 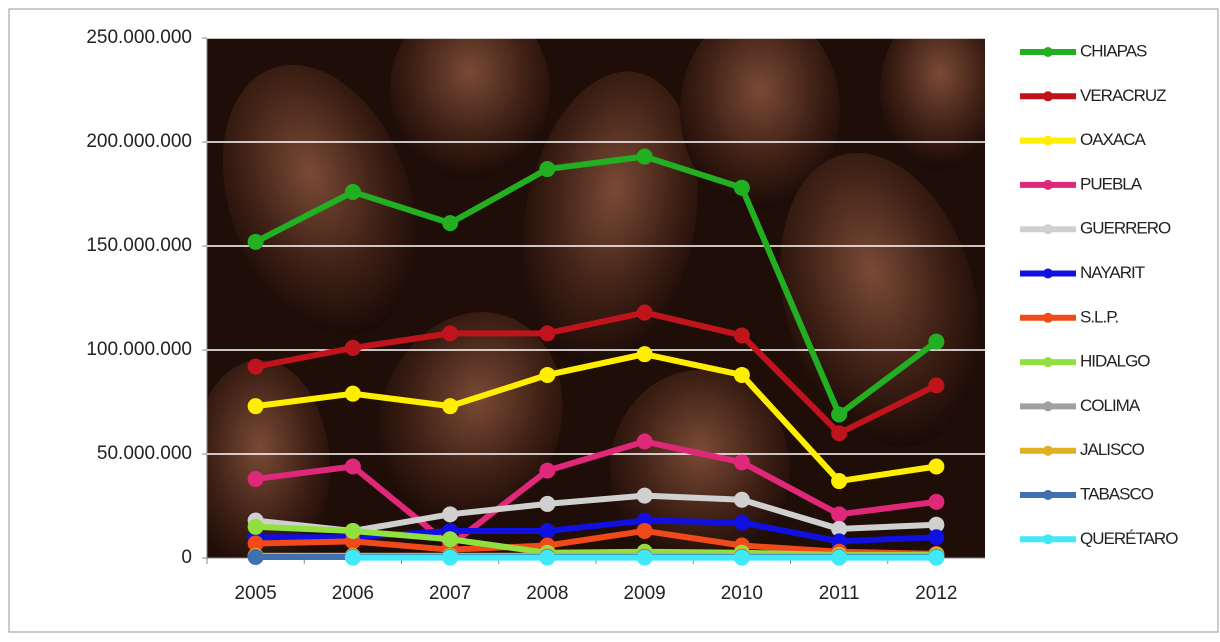 I want to click on x-tick-label: 2006, so click(x=353, y=593).